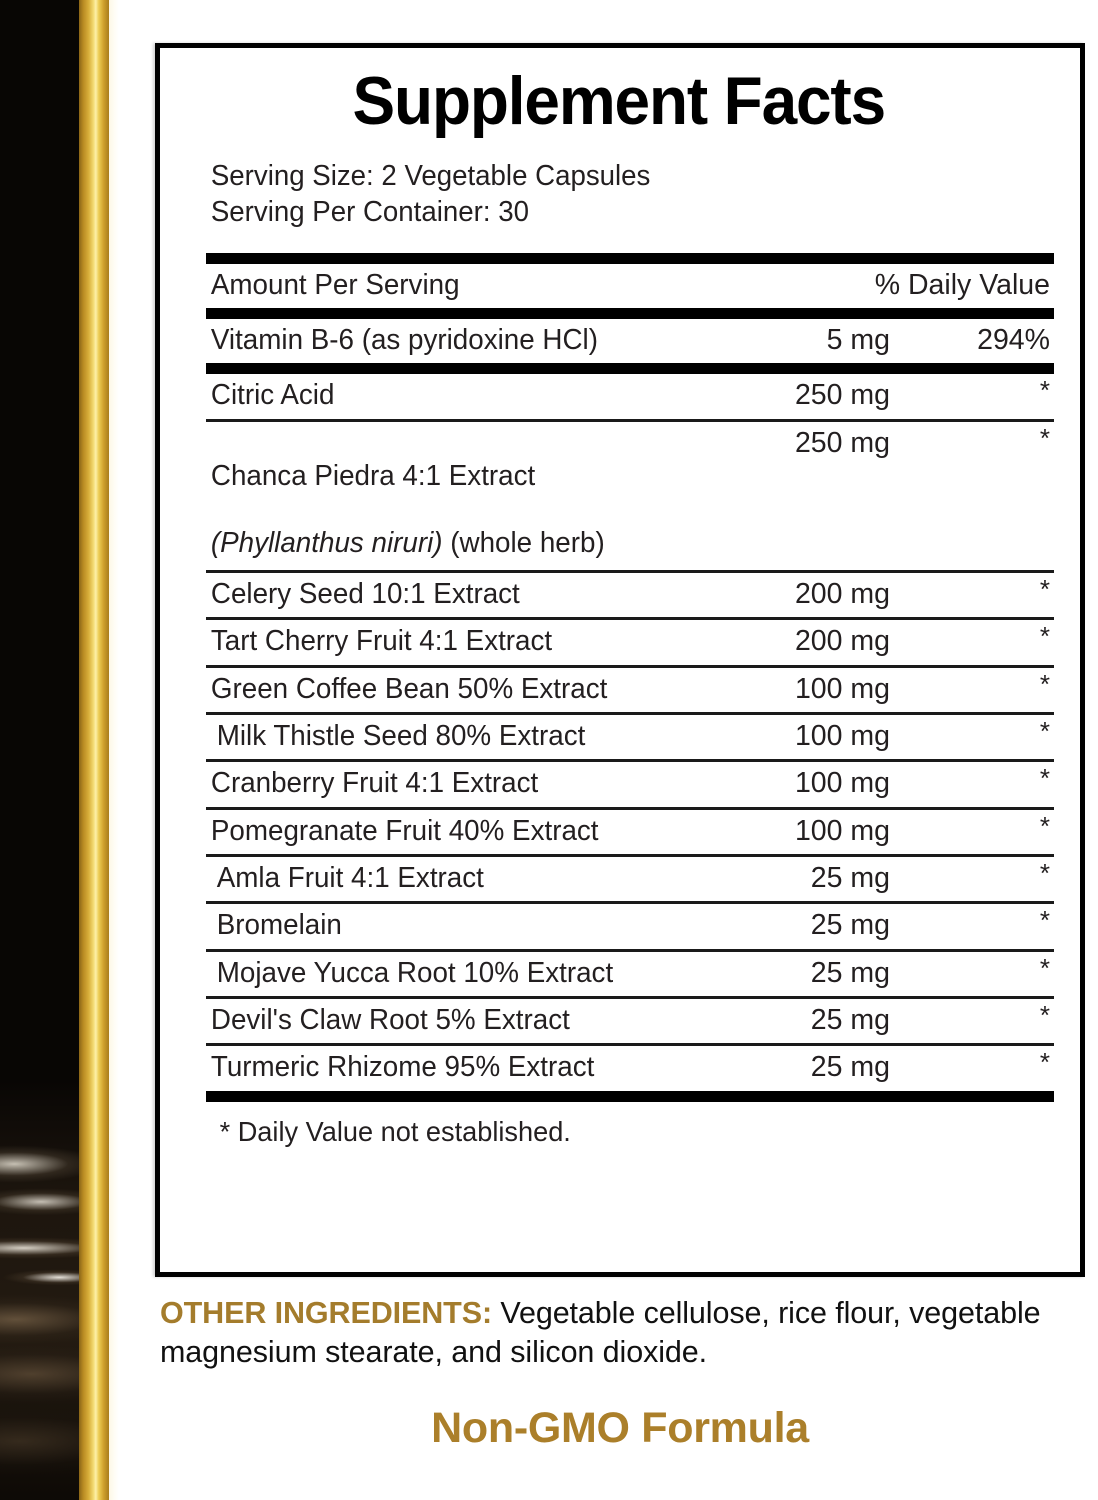 Image resolution: width=1098 pixels, height=1500 pixels. I want to click on header-bottom-rule, so click(630, 313).